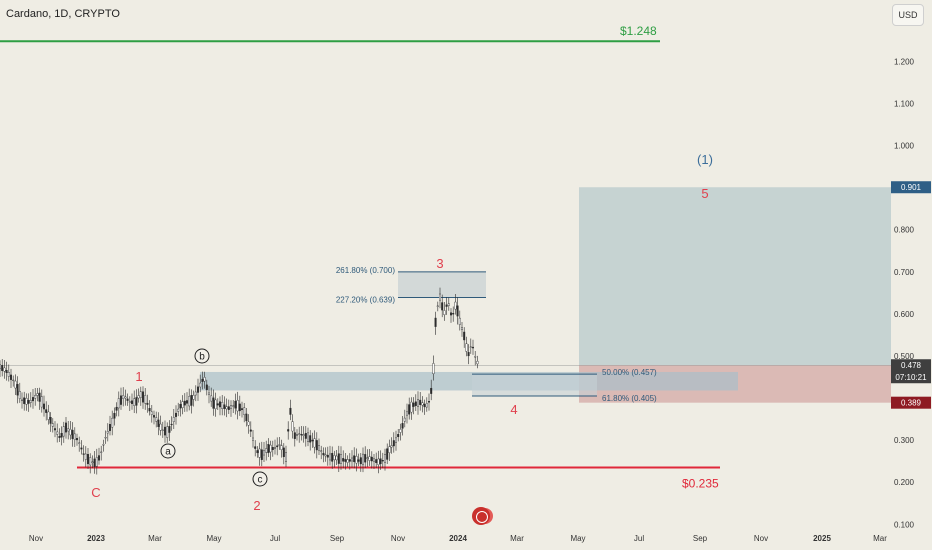 The width and height of the screenshot is (932, 550). I want to click on wave-label: (1), so click(705, 159).